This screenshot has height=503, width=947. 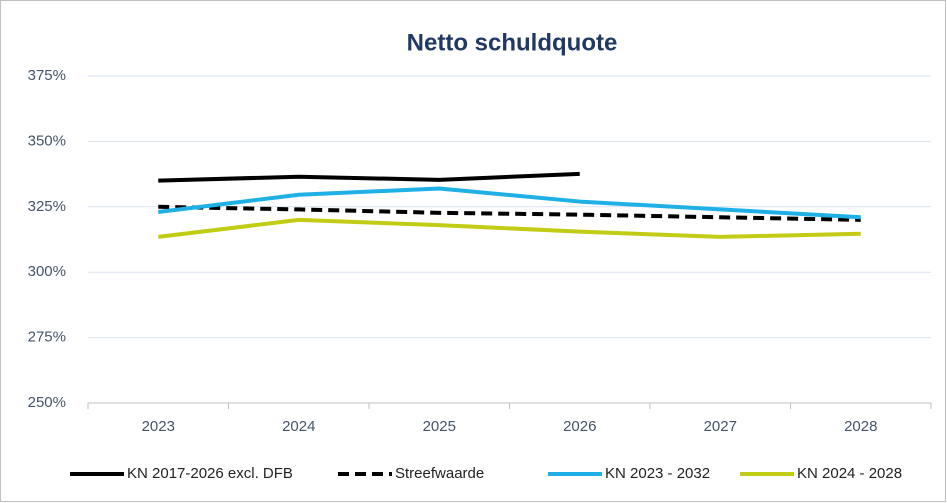 I want to click on legend-label: KN 2023 - 2032, so click(x=657, y=473).